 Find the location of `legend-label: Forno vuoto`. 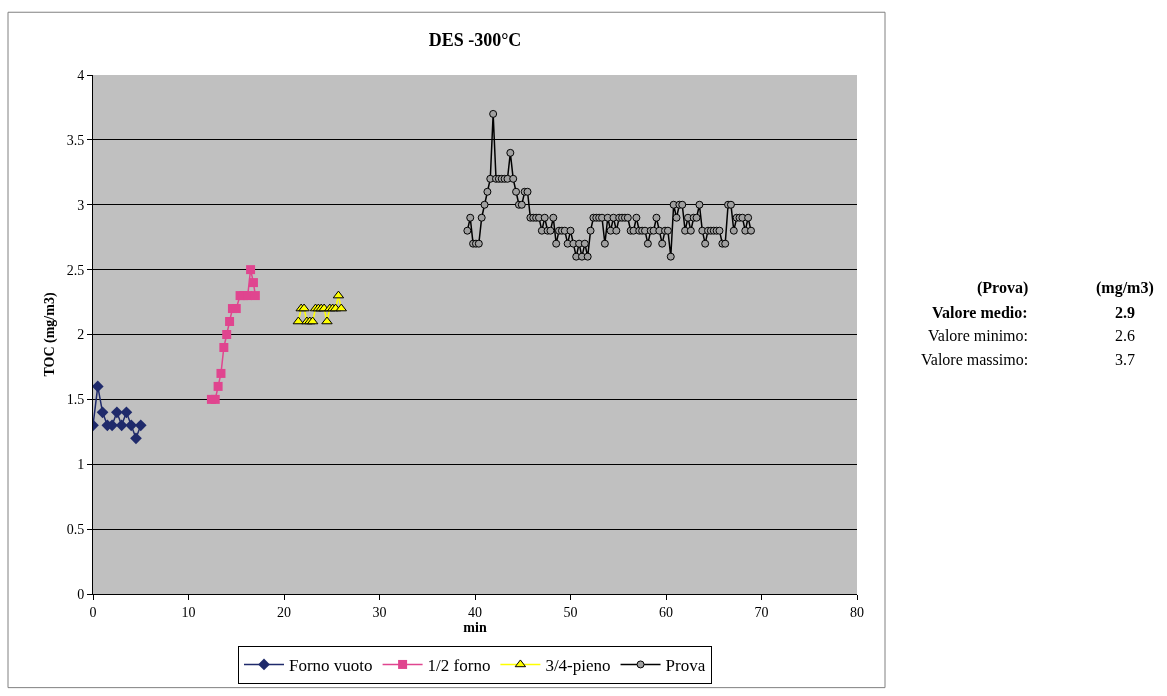

legend-label: Forno vuoto is located at coordinates (331, 666).